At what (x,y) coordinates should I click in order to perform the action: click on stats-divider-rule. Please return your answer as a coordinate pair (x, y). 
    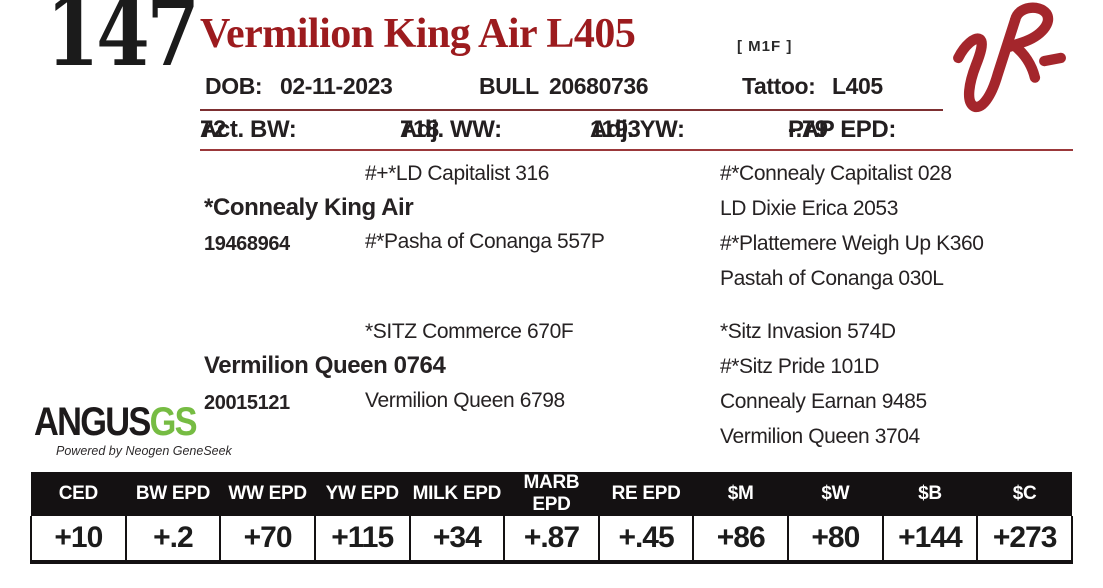
    Looking at the image, I should click on (636, 150).